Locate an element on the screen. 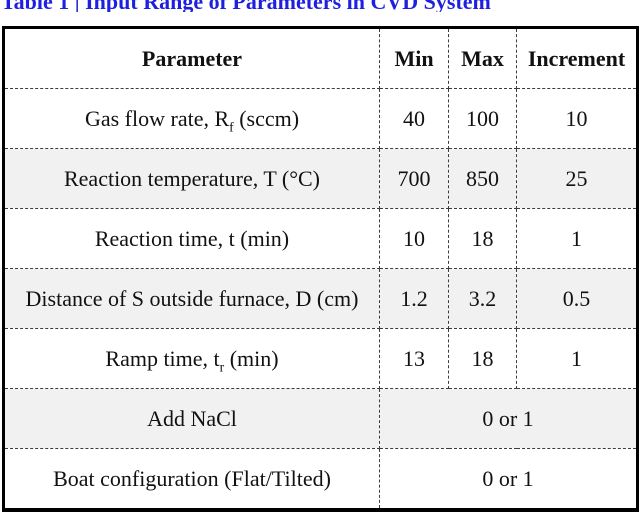 The image size is (640, 513). parameter-label: Reaction time, t (min) is located at coordinates (192, 238).